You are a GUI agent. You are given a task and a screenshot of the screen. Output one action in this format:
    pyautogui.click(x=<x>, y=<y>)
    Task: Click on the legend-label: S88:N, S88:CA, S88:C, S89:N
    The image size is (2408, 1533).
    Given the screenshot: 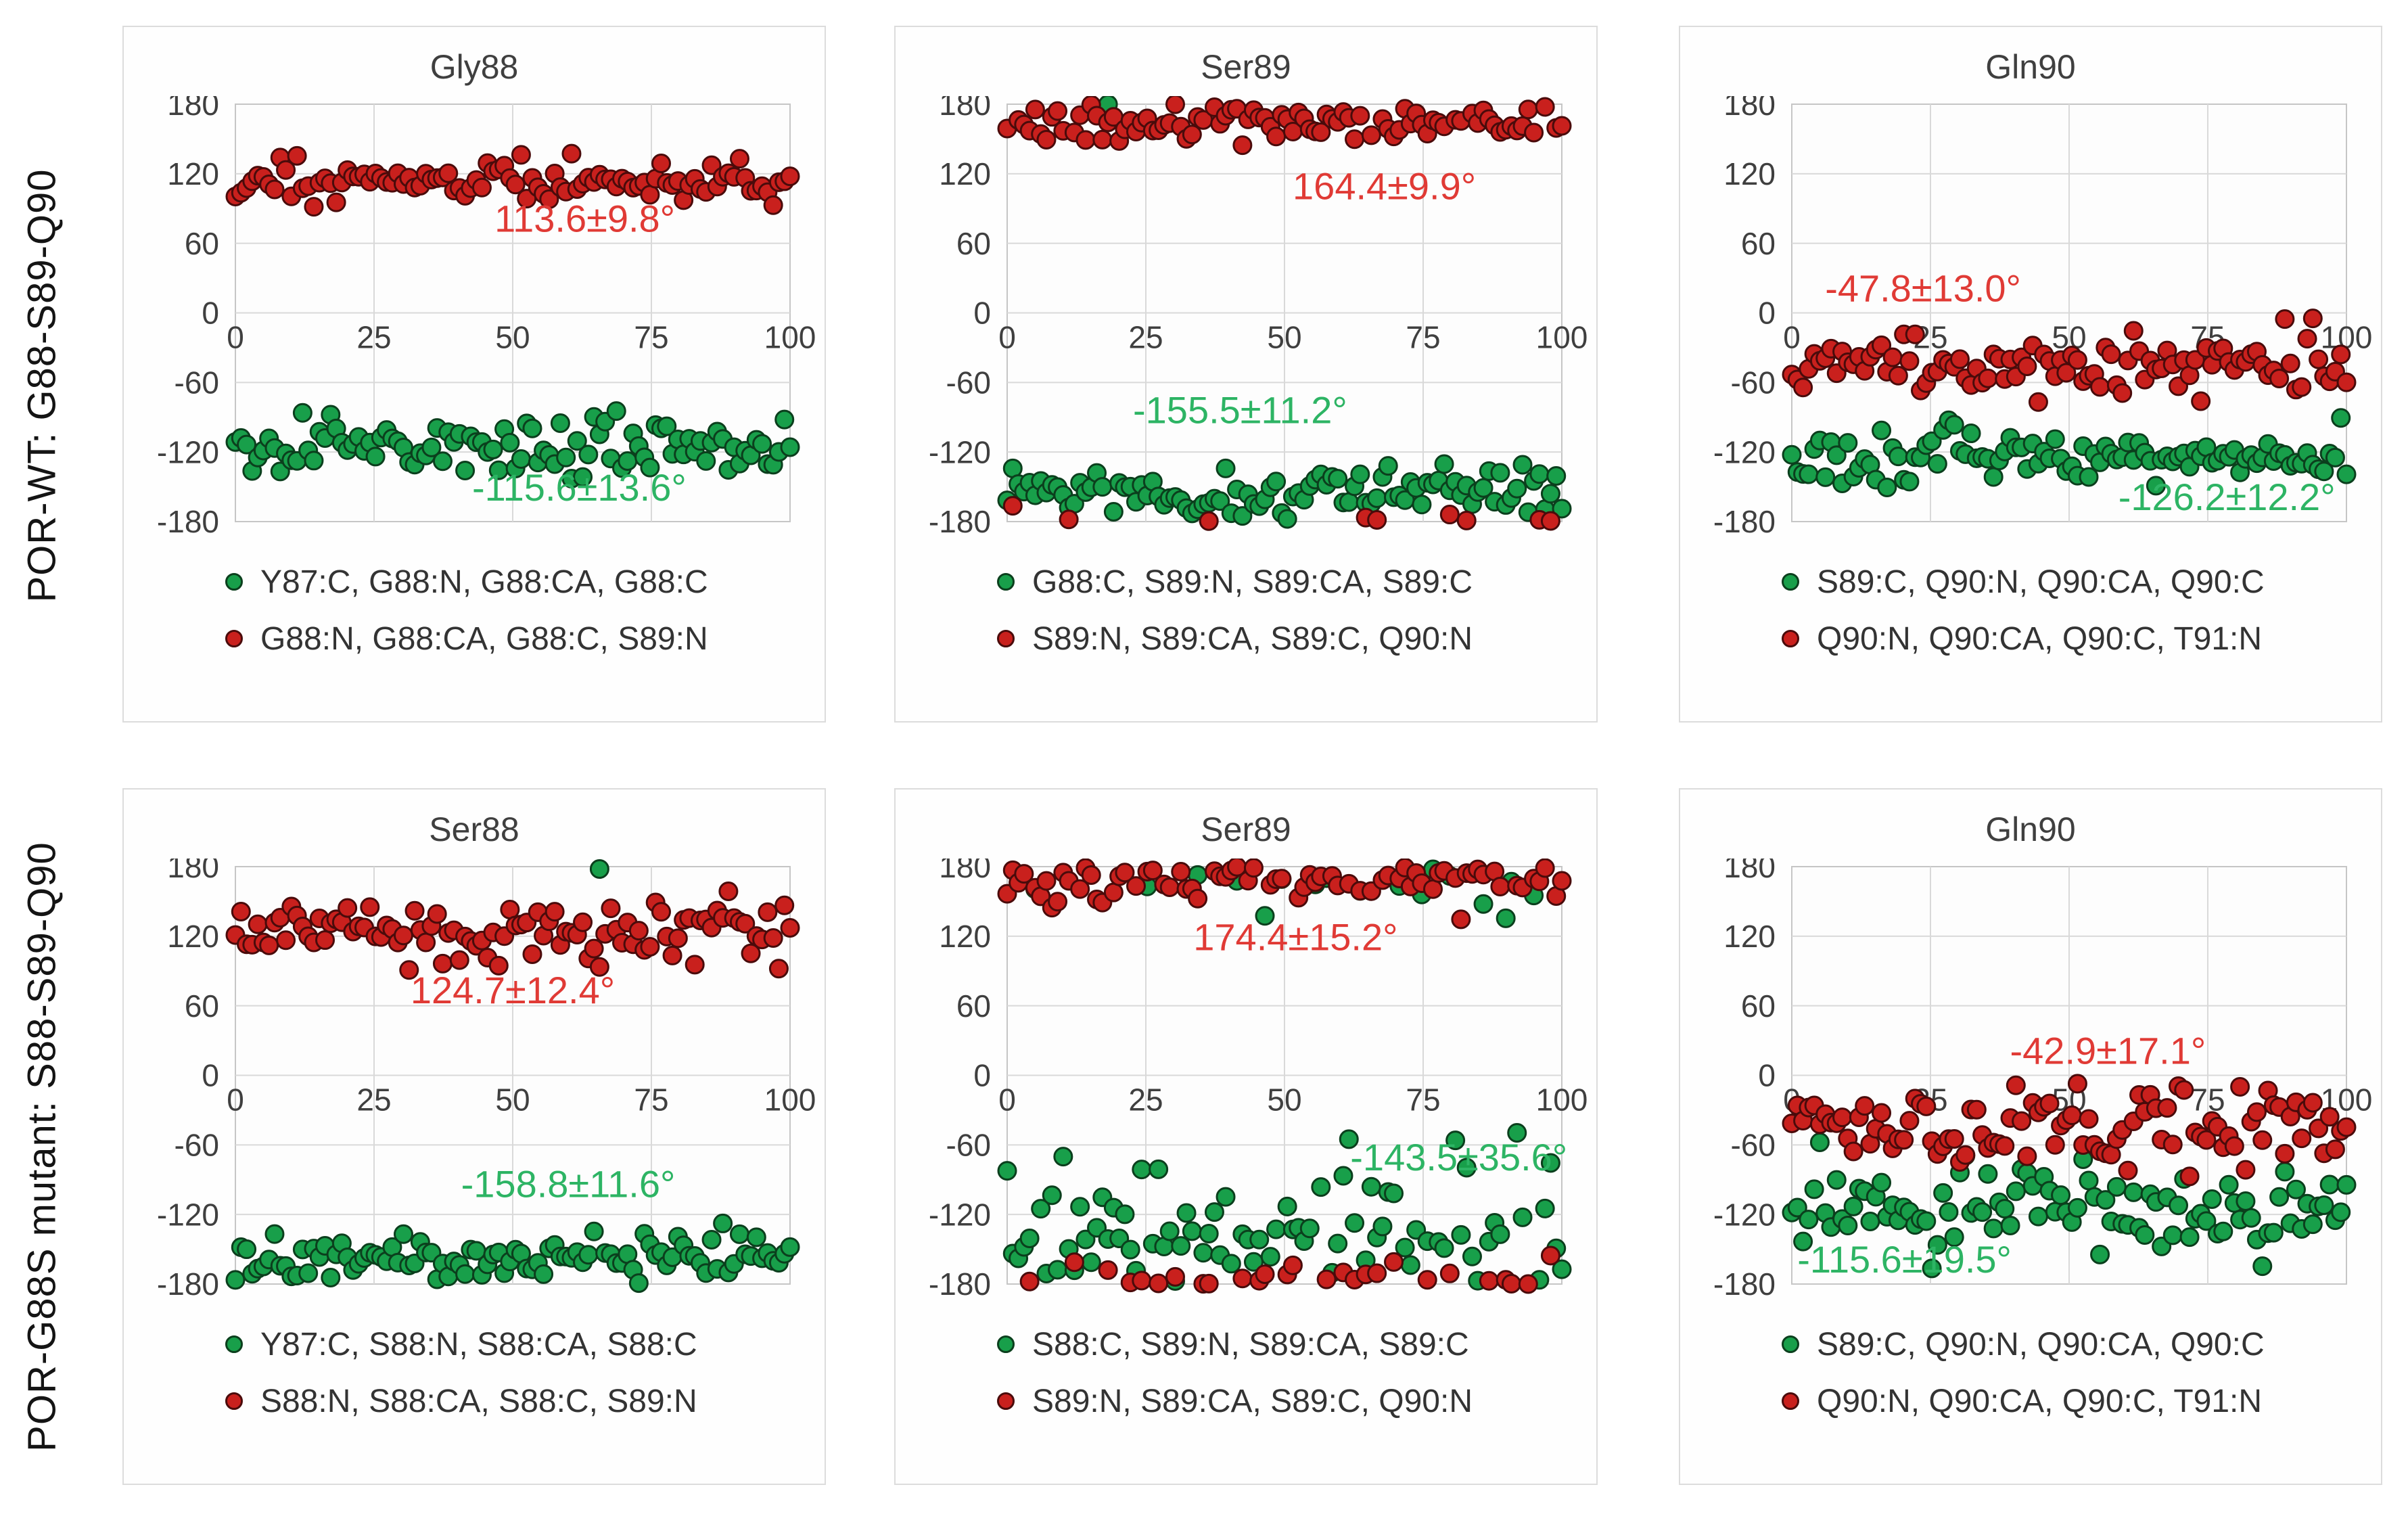 What is the action you would take?
    pyautogui.click(x=478, y=1401)
    